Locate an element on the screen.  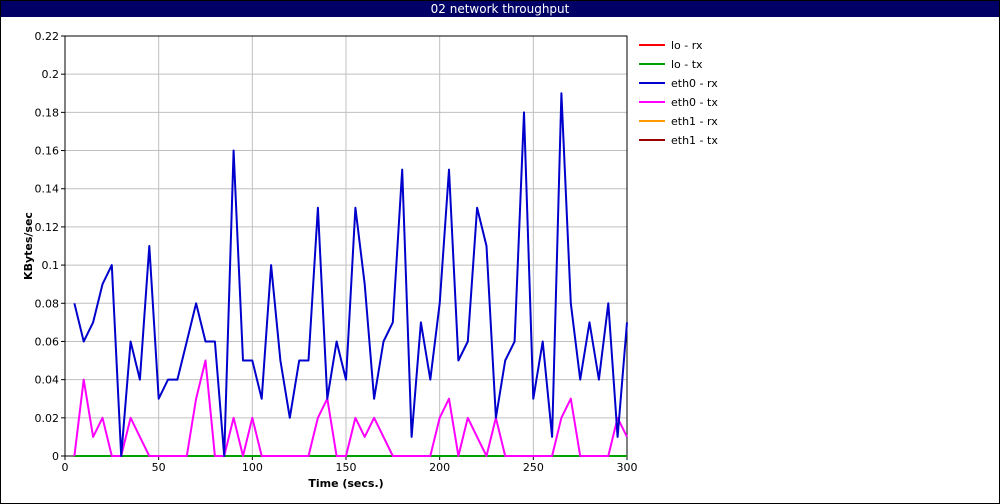
legend-label-eth1-rx: eth1 - rx is located at coordinates (694, 121).